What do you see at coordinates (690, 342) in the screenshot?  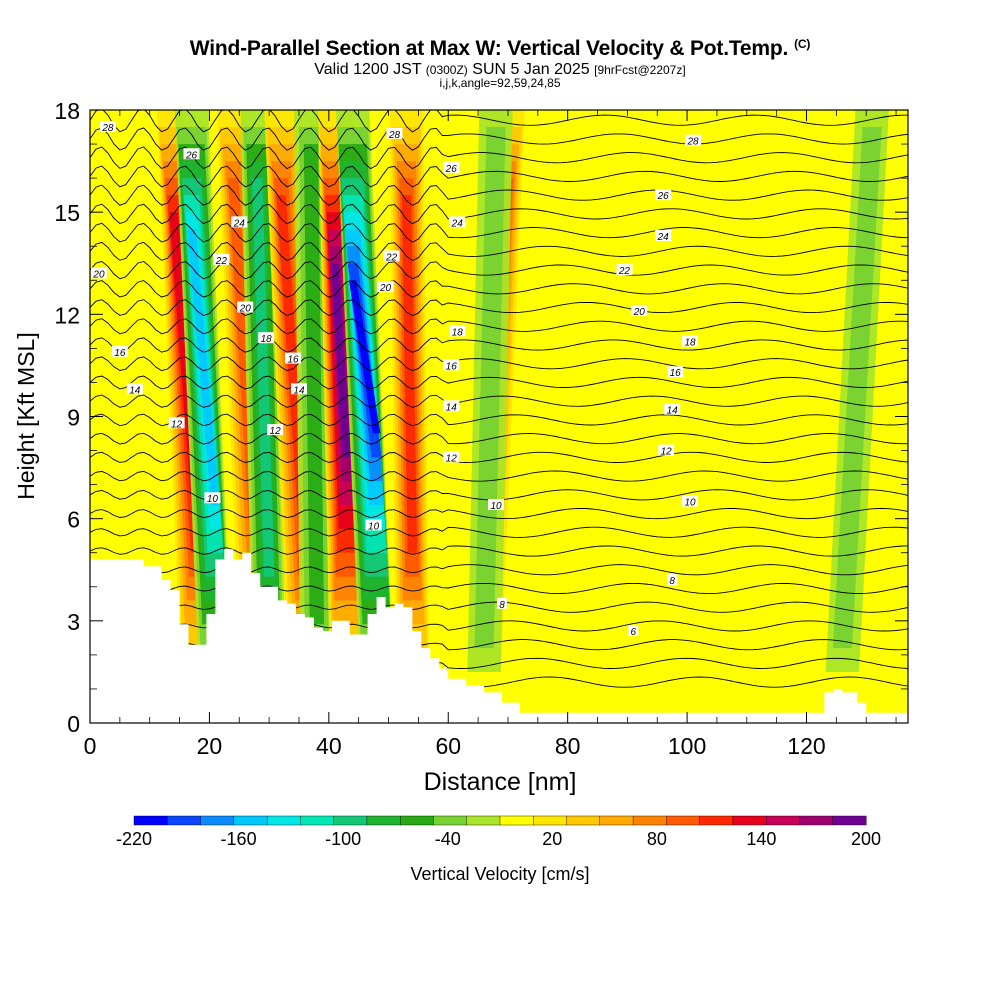 I see `contour-label: 18` at bounding box center [690, 342].